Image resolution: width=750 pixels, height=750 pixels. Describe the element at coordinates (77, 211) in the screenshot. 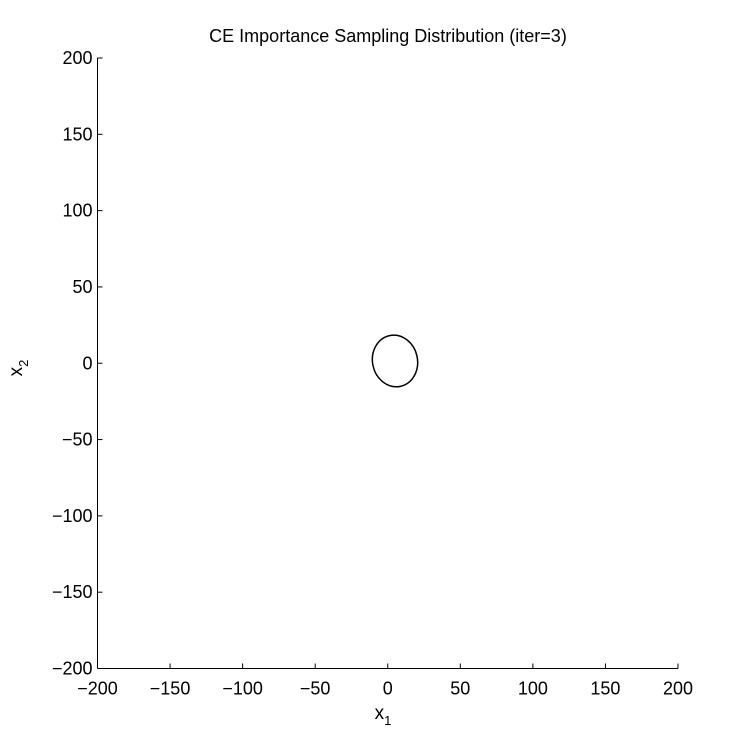

I see `y-tick-label: 100` at that location.